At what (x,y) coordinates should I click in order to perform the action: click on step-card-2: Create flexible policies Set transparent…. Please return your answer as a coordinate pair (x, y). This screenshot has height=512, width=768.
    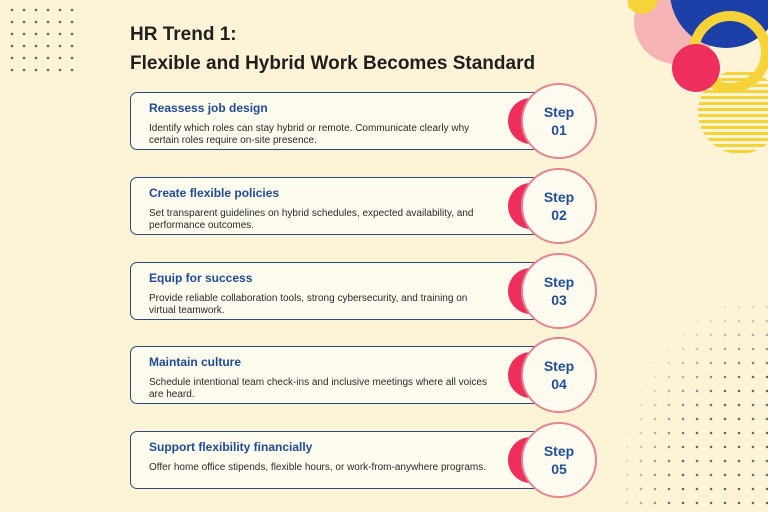
    Looking at the image, I should click on (340, 206).